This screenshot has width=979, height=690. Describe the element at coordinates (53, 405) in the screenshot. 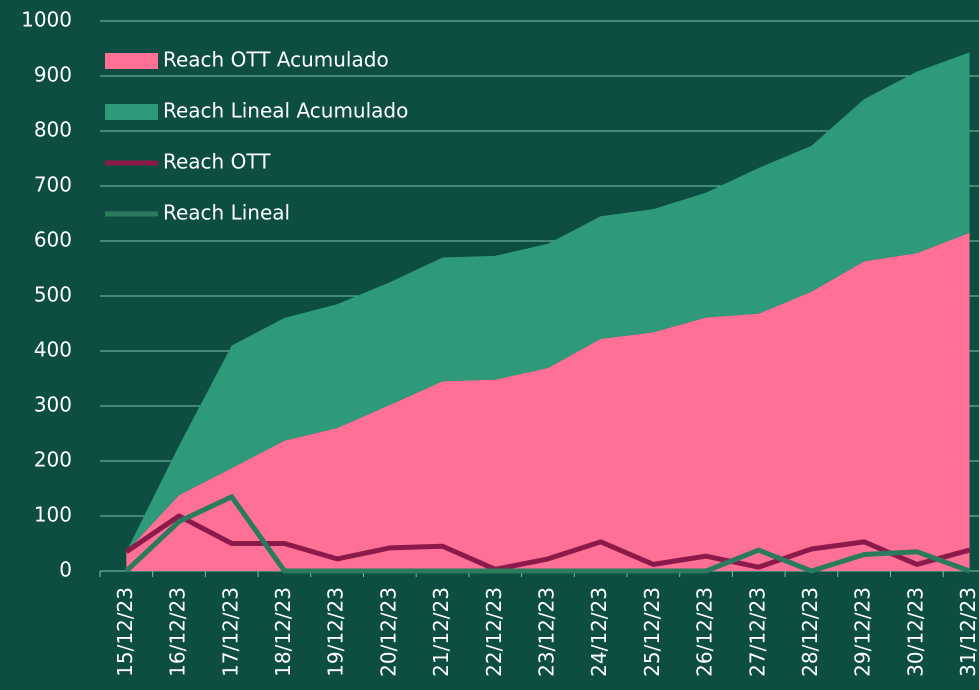

I see `y-tick-label: 300` at that location.